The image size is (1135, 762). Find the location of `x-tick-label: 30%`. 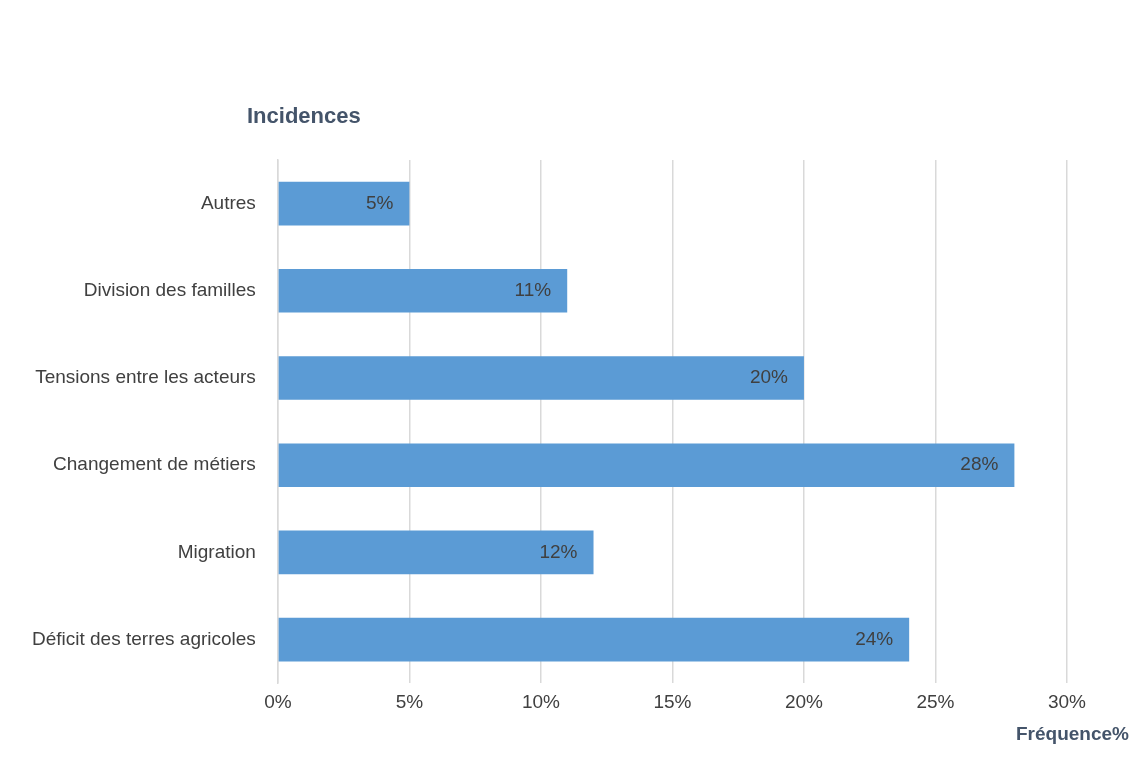

x-tick-label: 30% is located at coordinates (1067, 701).